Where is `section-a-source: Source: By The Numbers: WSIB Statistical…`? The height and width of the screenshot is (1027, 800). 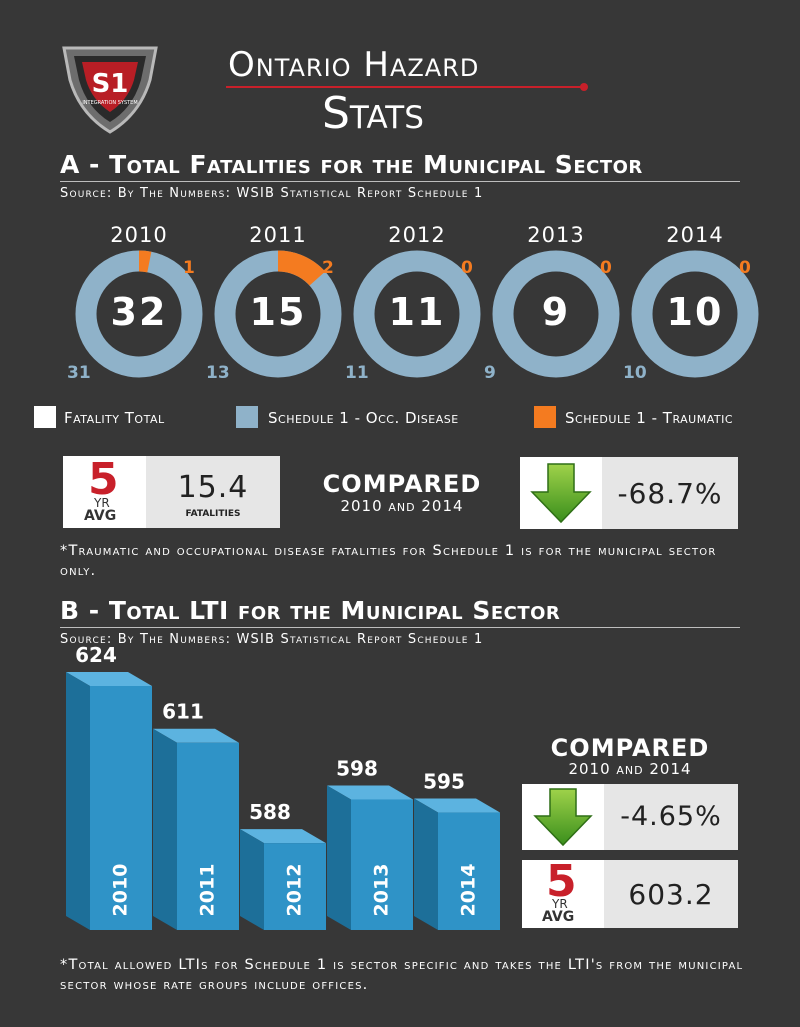
section-a-source: Source: By The Numbers: WSIB Statistical… is located at coordinates (272, 193).